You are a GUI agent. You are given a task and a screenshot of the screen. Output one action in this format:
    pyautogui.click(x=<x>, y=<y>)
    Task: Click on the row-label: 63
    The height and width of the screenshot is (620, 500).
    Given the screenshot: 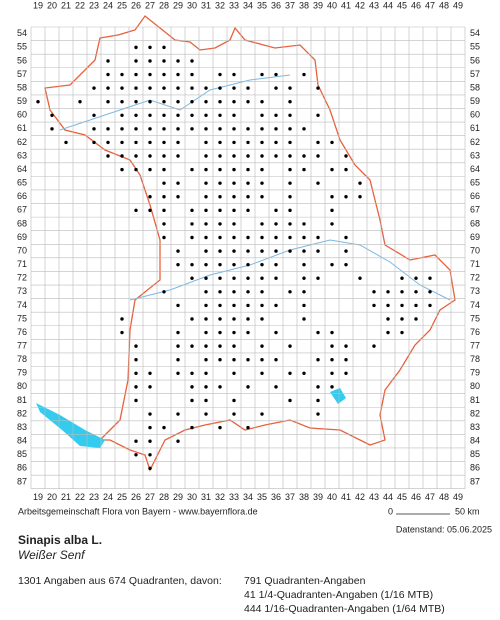 What is the action you would take?
    pyautogui.click(x=475, y=155)
    